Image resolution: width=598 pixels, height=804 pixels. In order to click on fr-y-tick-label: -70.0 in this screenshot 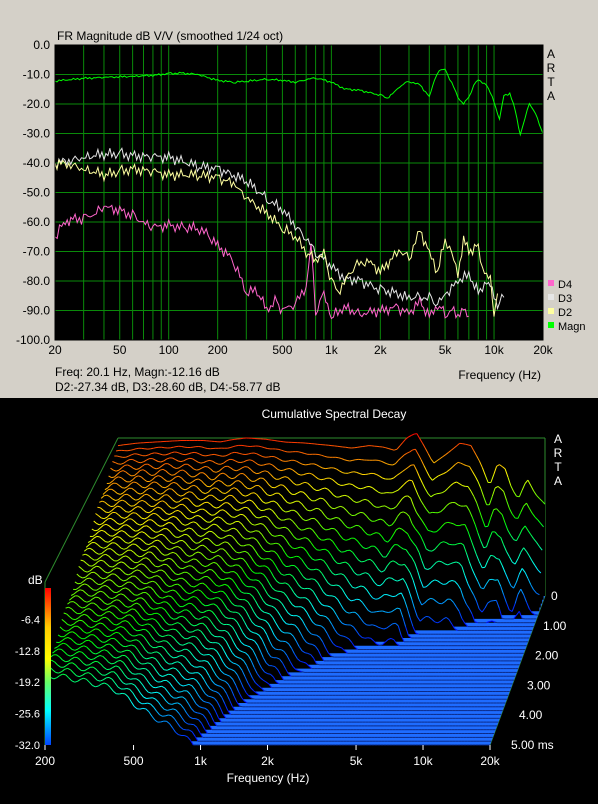, I will do `click(37, 252)`.